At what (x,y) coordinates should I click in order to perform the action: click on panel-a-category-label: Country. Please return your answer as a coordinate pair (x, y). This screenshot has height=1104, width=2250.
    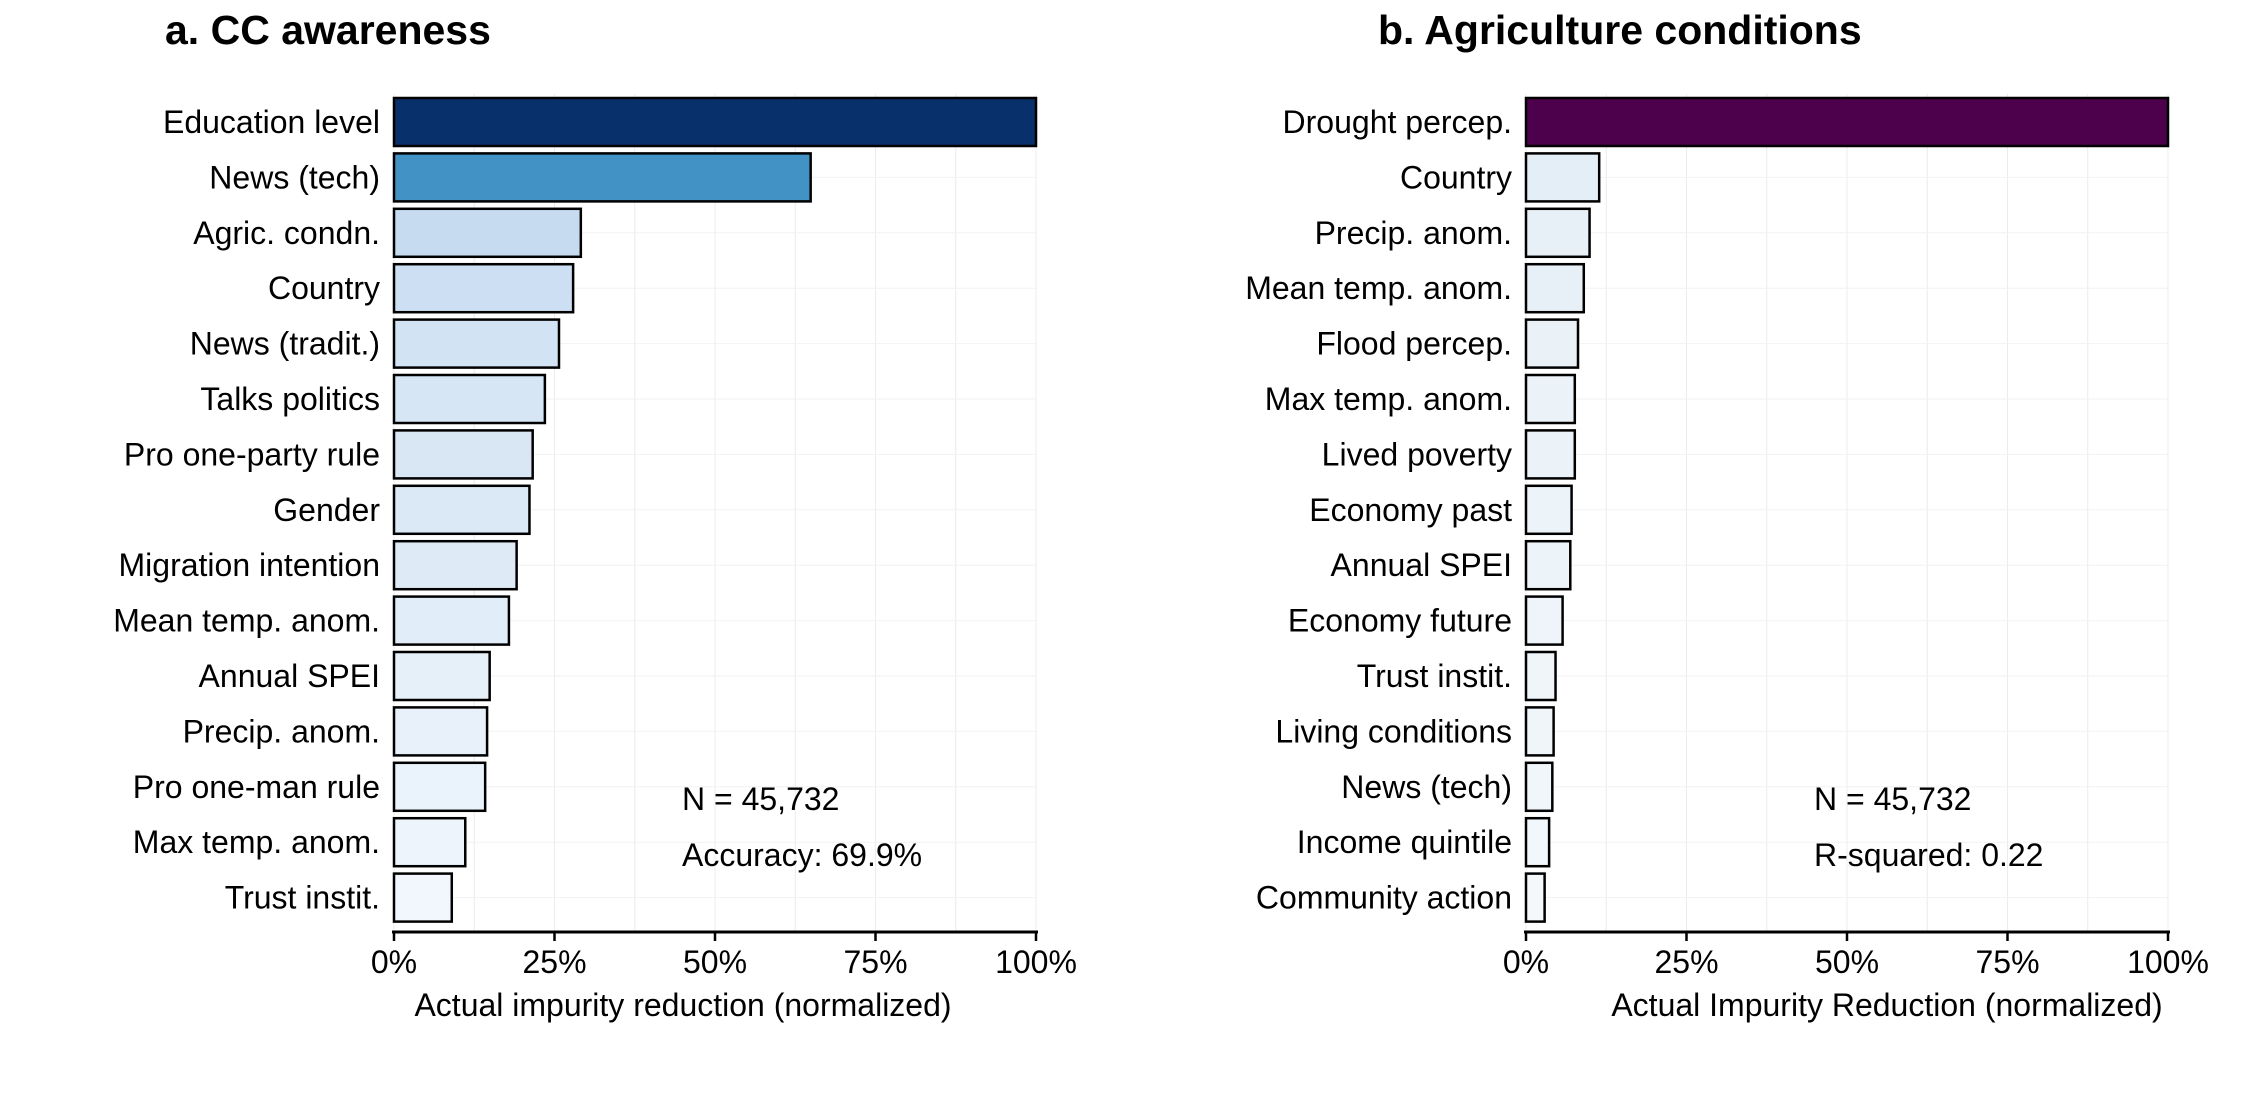
    Looking at the image, I should click on (324, 288).